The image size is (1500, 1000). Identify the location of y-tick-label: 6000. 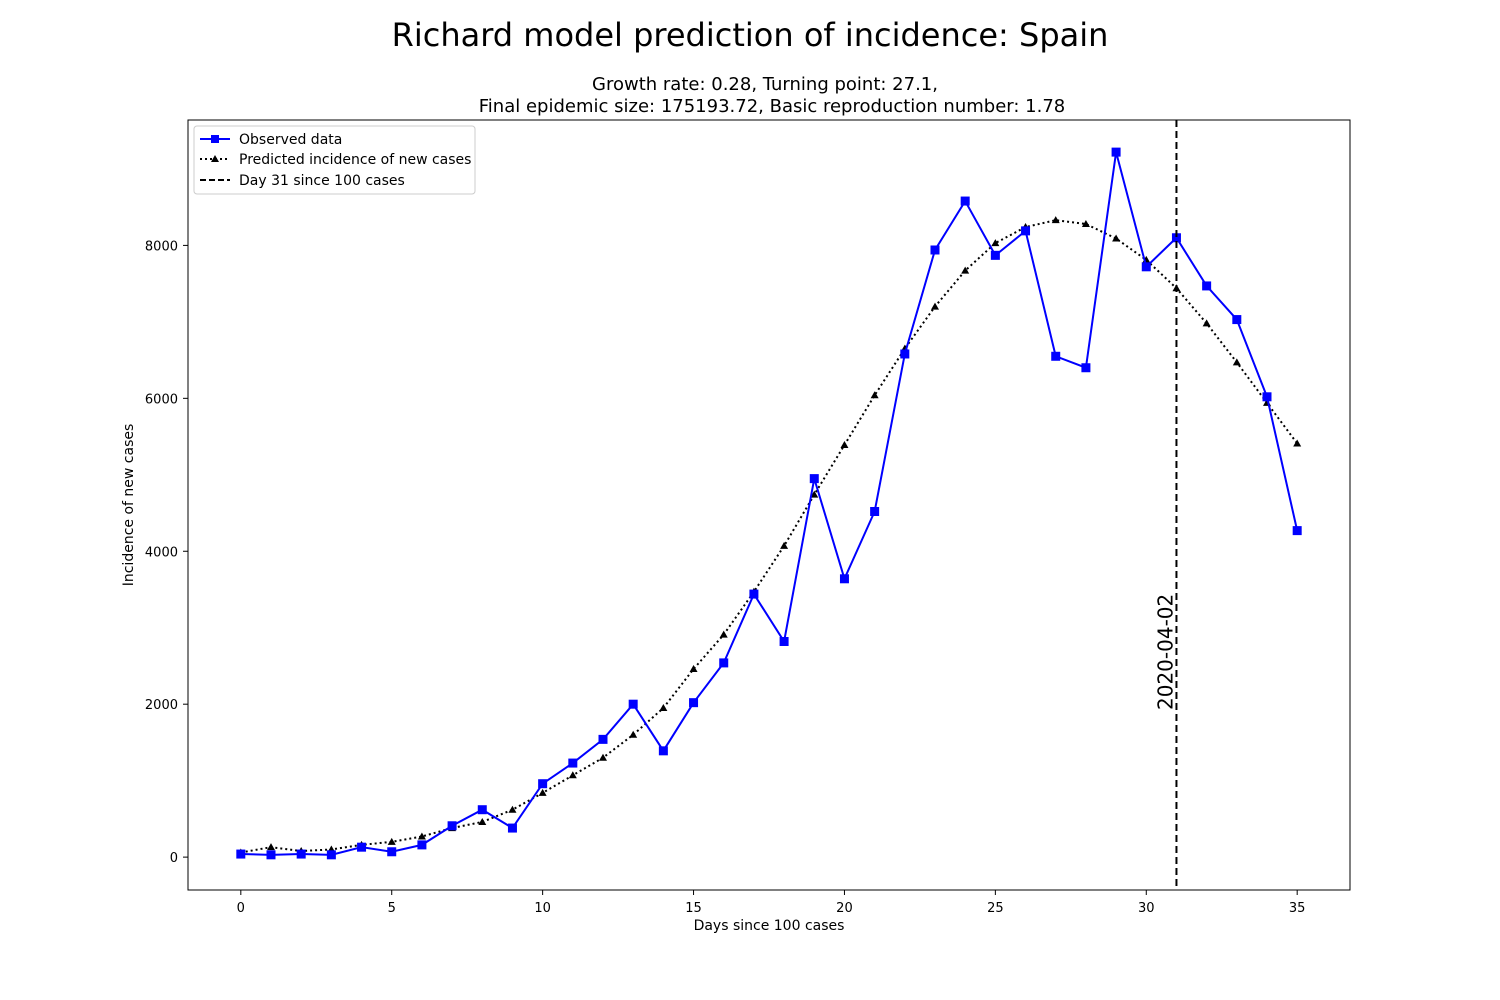
(161, 399).